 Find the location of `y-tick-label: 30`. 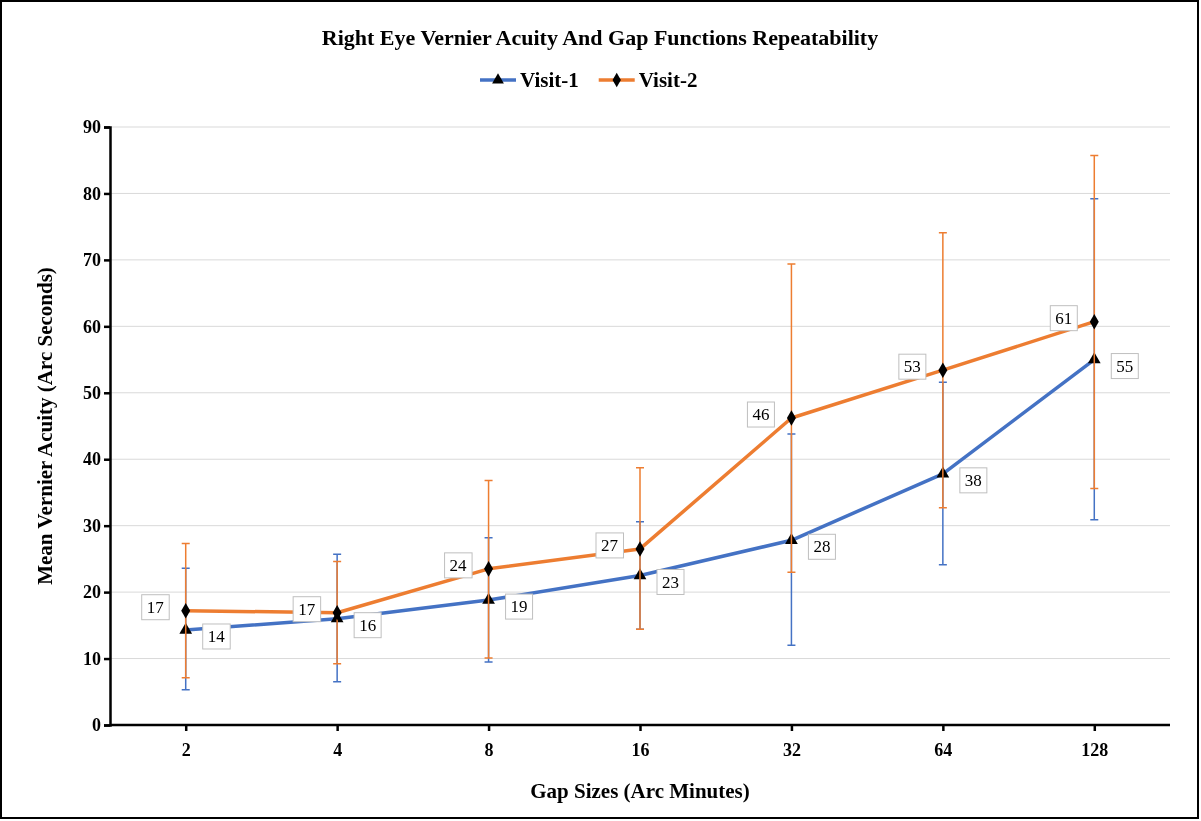

y-tick-label: 30 is located at coordinates (92, 525).